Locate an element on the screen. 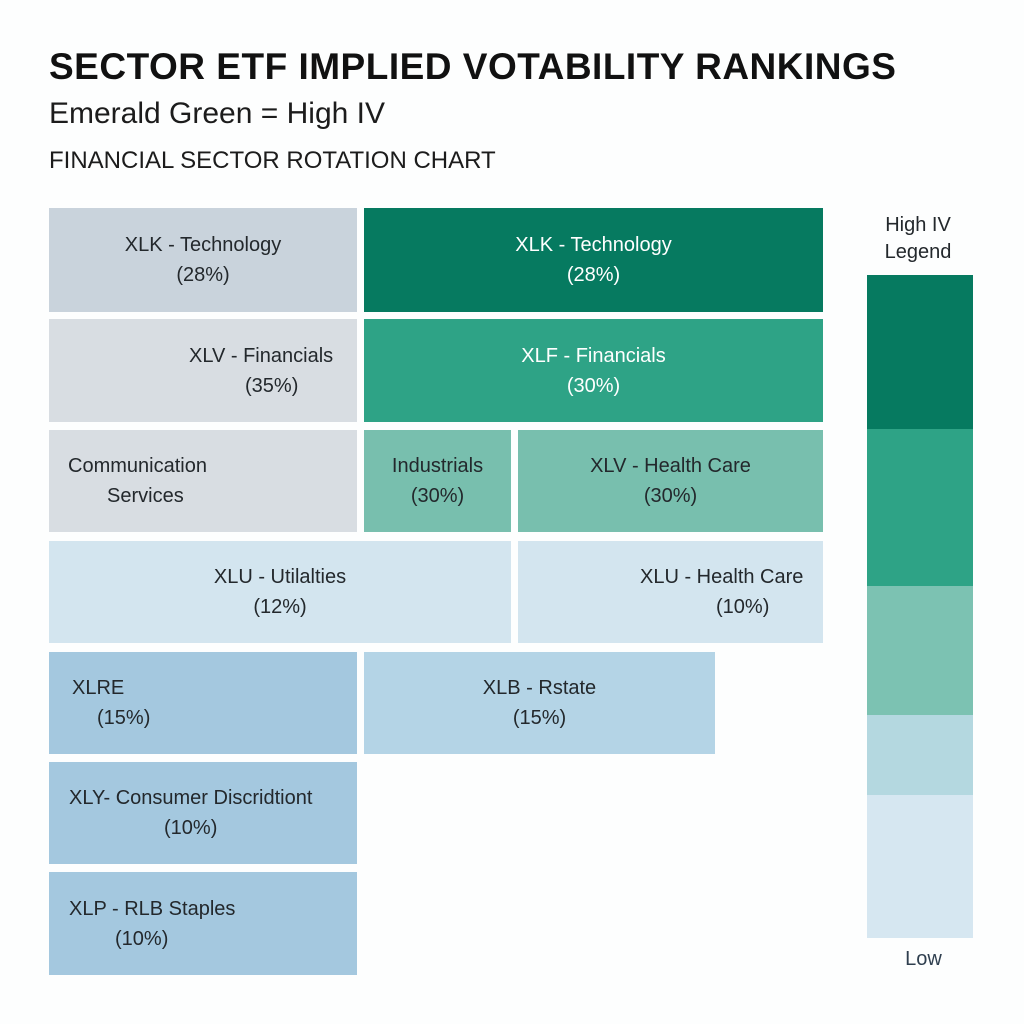  tile-label: XLRE is located at coordinates (98, 688).